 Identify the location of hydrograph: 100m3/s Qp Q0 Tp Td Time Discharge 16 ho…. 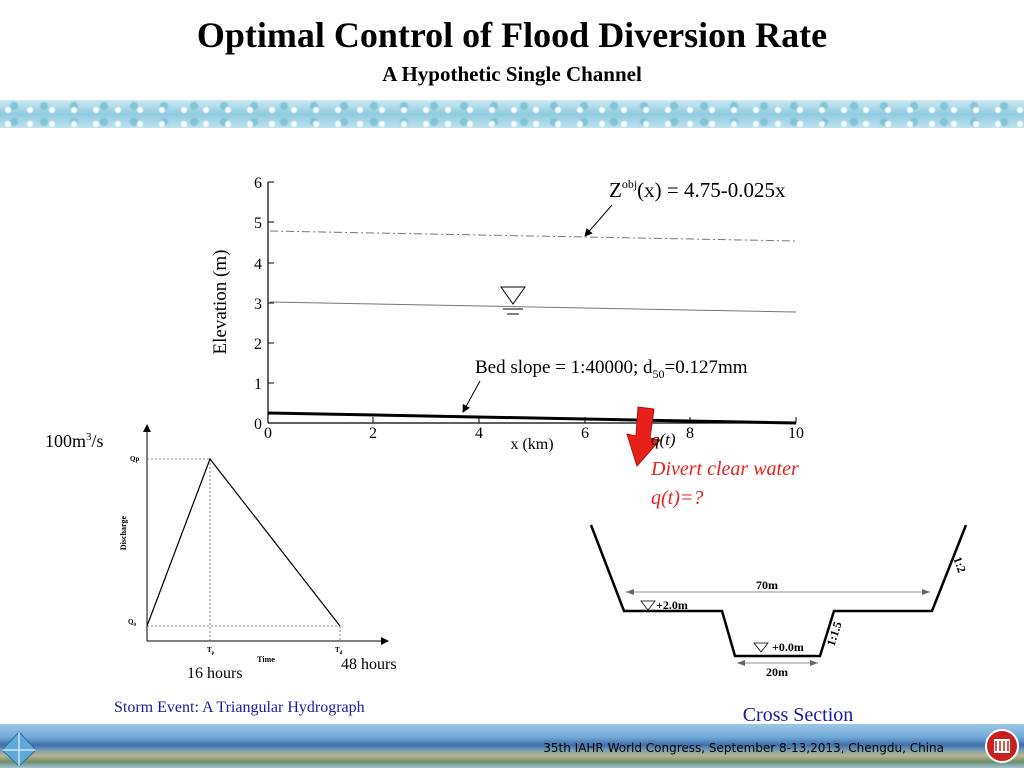
(221, 570).